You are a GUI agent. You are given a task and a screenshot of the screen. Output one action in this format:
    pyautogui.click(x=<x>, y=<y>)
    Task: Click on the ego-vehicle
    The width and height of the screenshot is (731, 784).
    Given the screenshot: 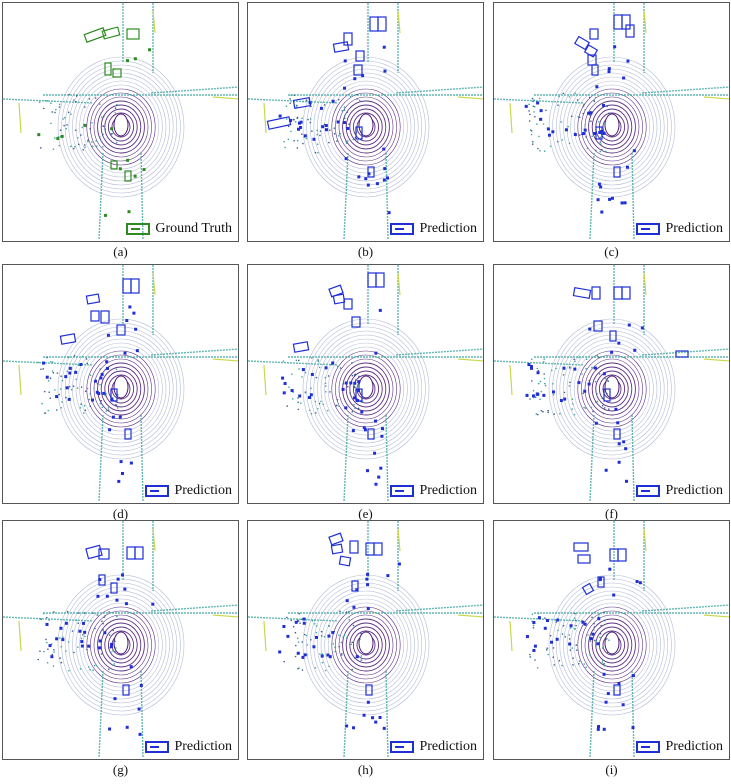 What is the action you would take?
    pyautogui.click(x=612, y=643)
    